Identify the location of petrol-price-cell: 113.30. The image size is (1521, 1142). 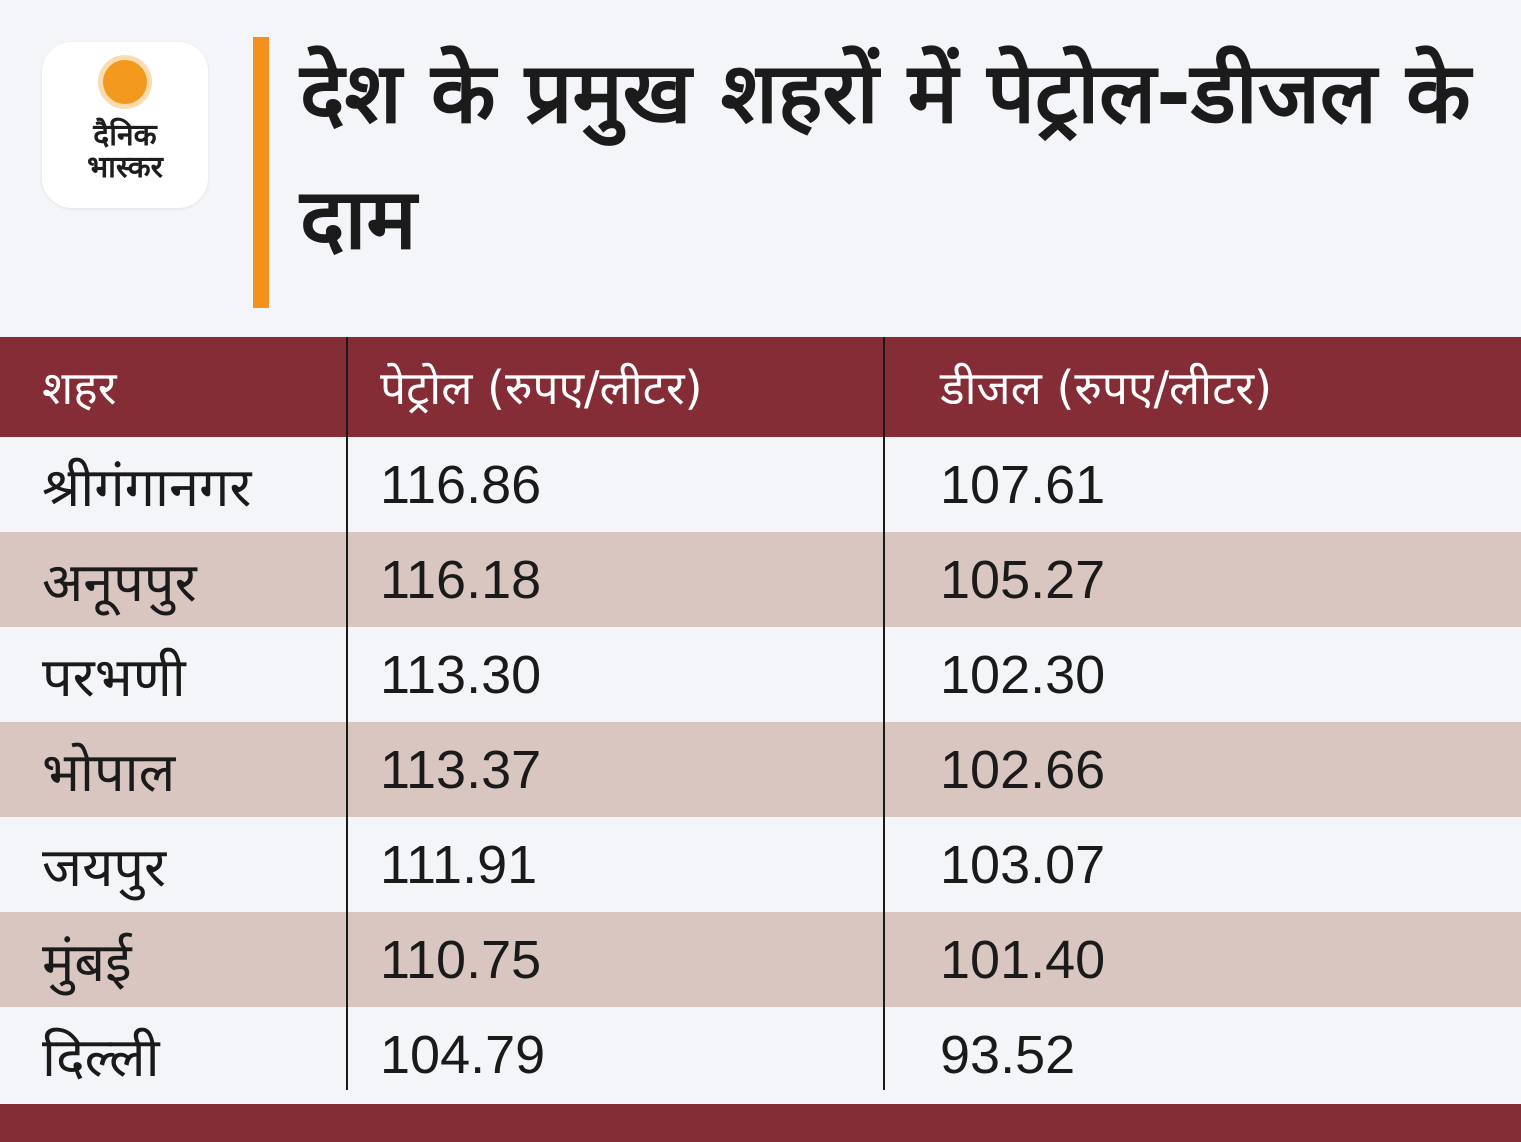
(461, 674).